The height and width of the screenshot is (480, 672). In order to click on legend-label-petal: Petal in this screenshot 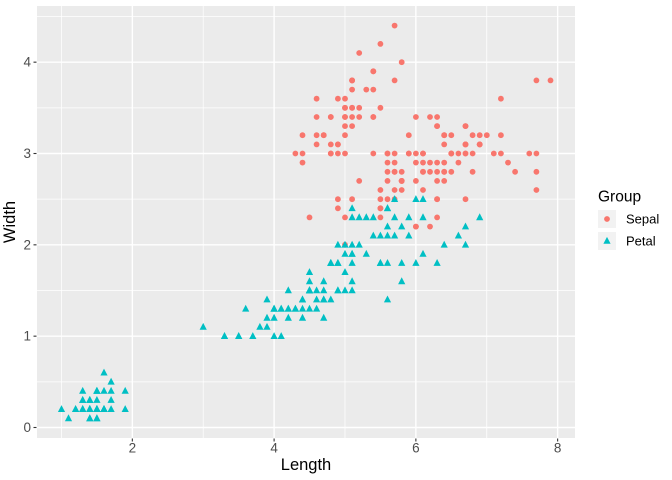, I will do `click(641, 241)`.